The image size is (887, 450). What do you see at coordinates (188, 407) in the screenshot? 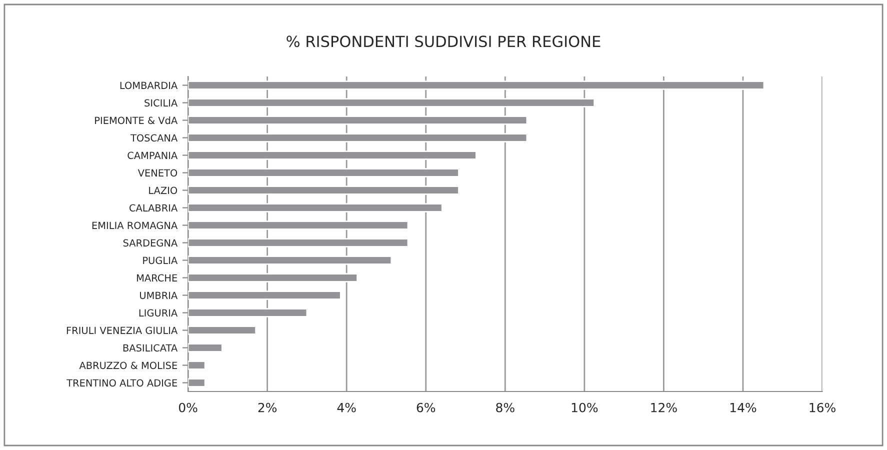
I see `x-tick-label: 0%` at bounding box center [188, 407].